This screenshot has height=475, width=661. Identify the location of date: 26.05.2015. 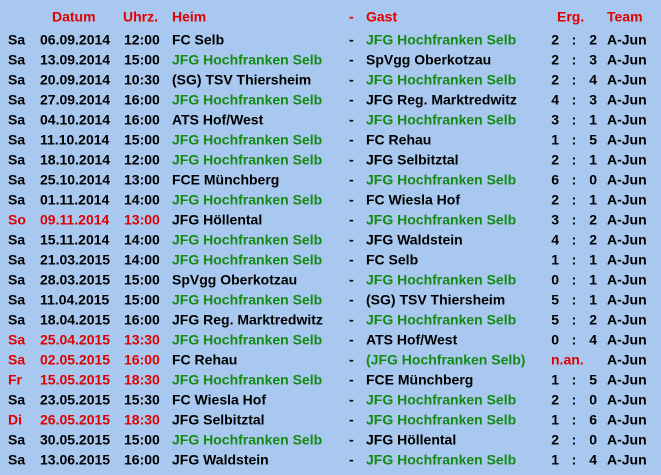
(75, 420).